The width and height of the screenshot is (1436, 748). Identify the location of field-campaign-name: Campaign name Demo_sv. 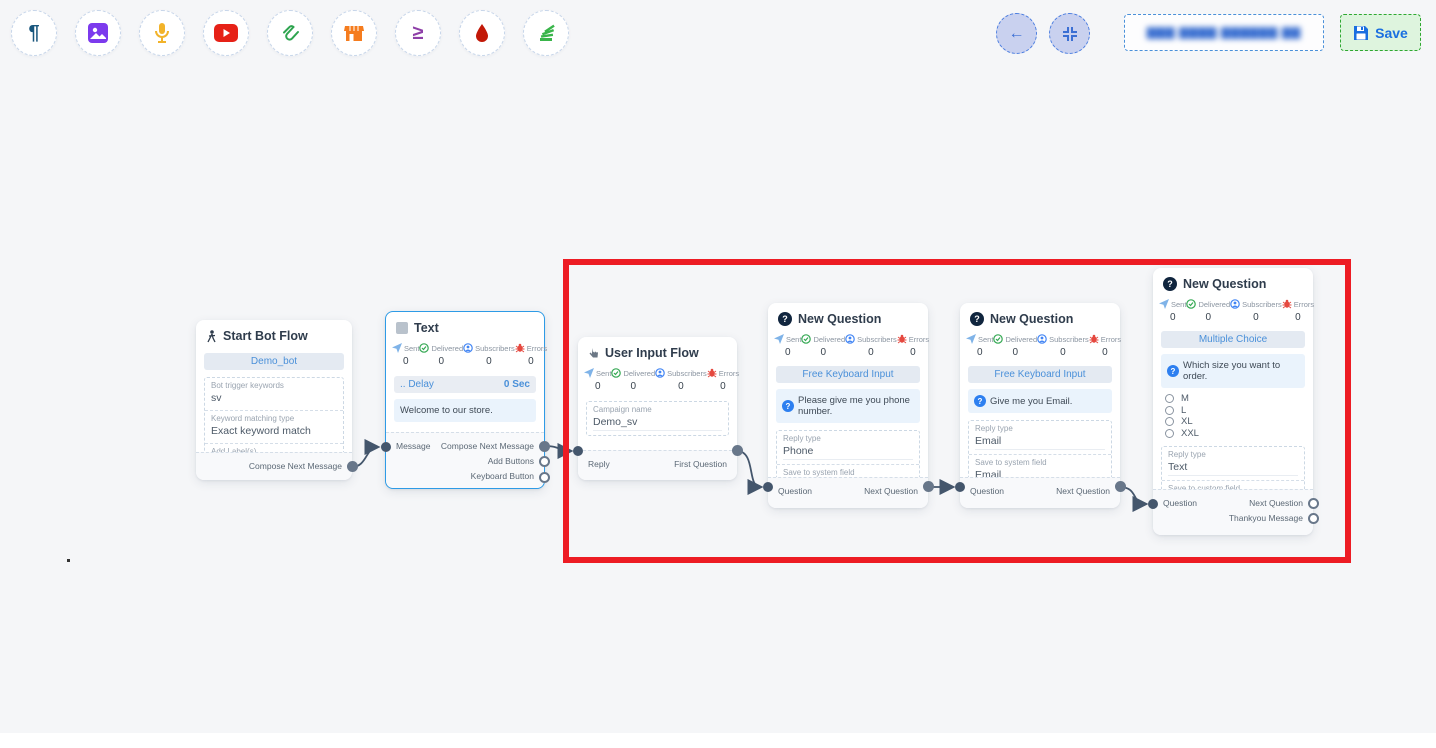
(657, 418).